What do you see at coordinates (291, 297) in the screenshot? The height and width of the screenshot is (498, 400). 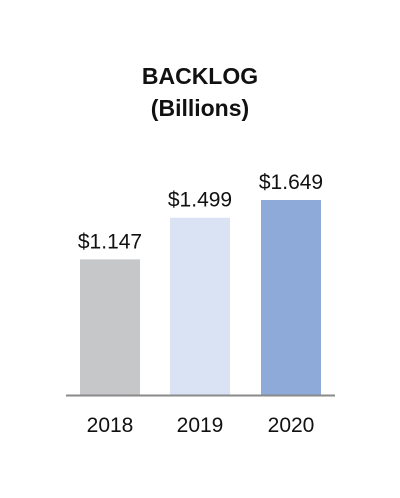 I see `bar-2020` at bounding box center [291, 297].